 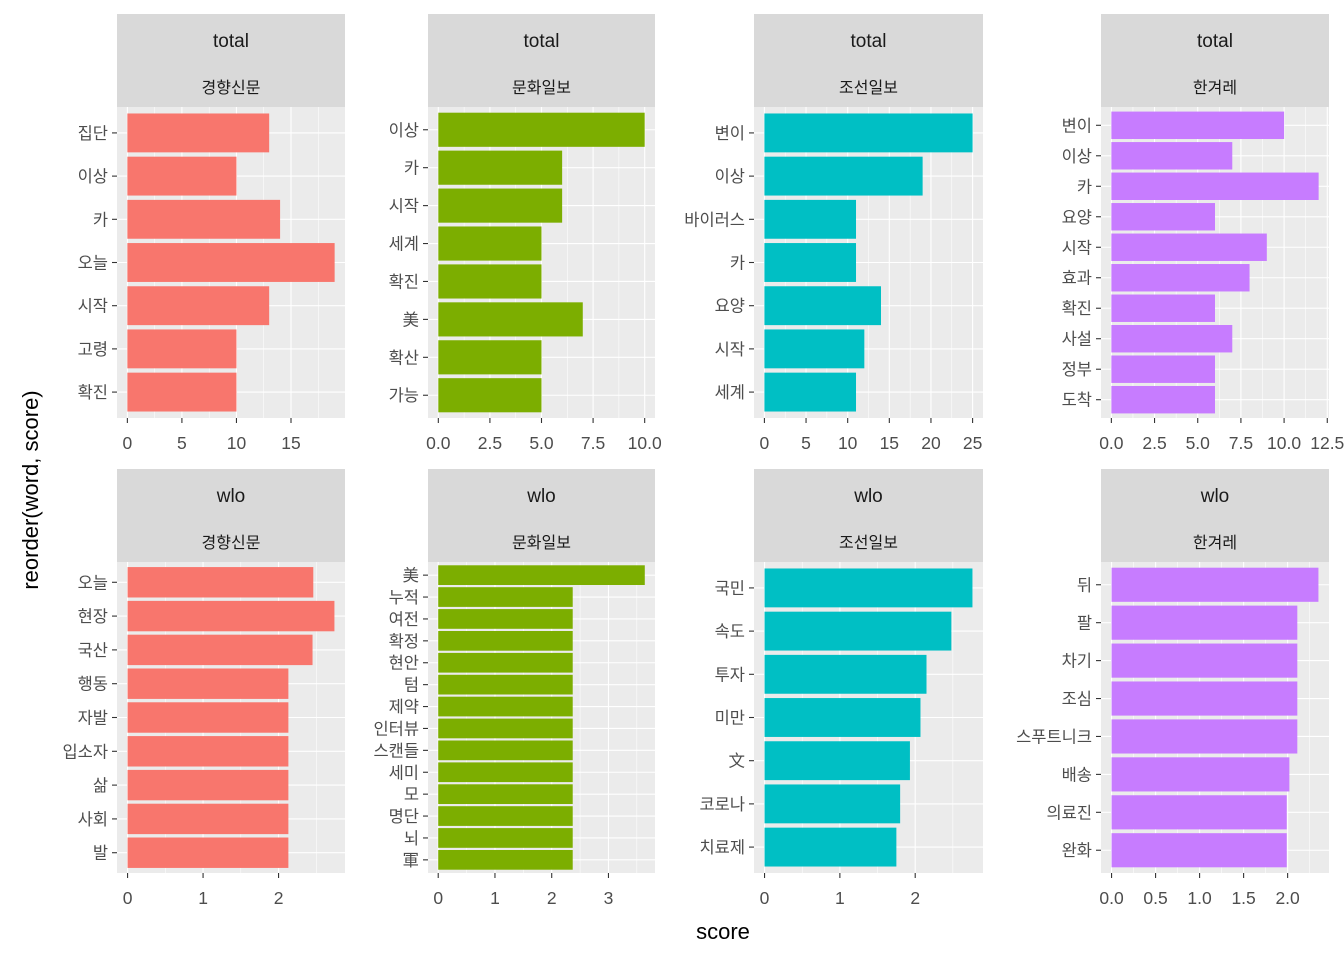 I want to click on y-tick-label: 투자, so click(x=730, y=674).